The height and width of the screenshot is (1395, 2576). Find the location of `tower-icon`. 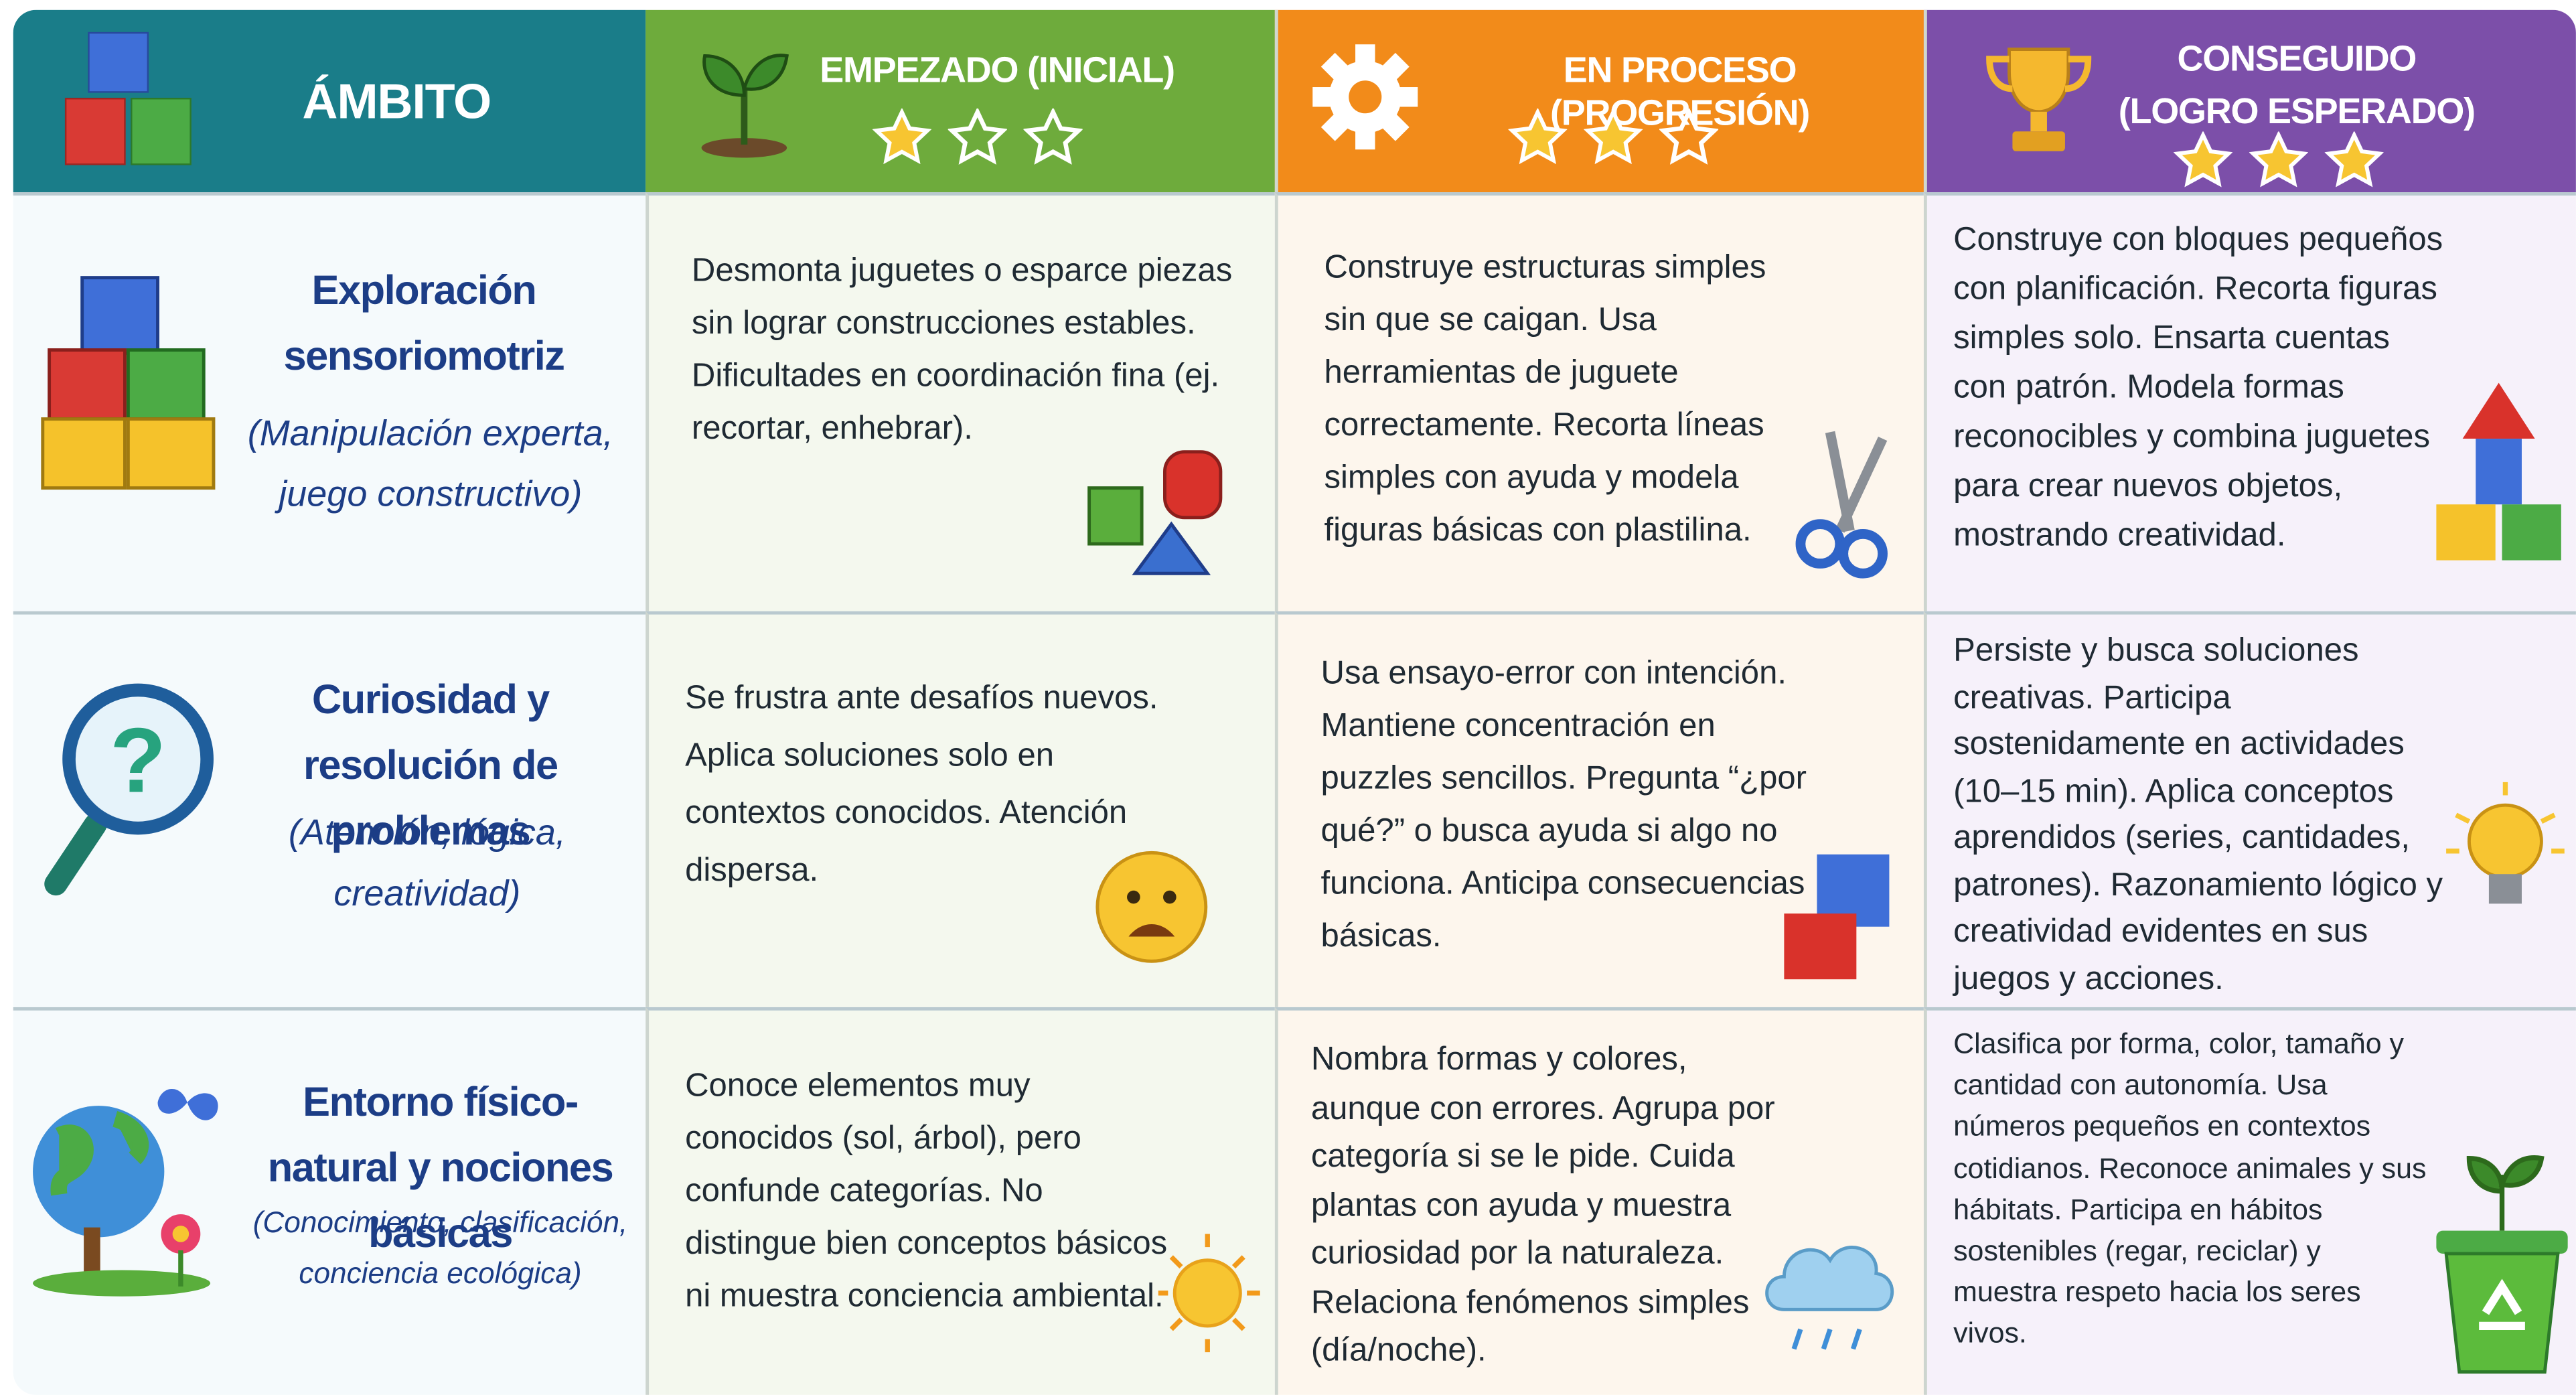

tower-icon is located at coordinates (2498, 471).